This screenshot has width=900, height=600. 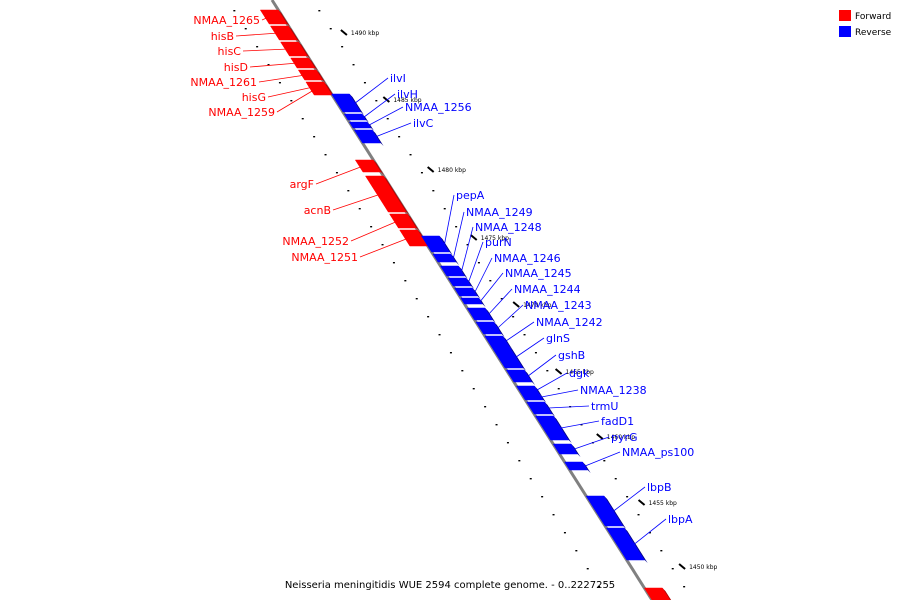 I want to click on gene-label-nmaa-1249: NMAA_1249, so click(x=499, y=212).